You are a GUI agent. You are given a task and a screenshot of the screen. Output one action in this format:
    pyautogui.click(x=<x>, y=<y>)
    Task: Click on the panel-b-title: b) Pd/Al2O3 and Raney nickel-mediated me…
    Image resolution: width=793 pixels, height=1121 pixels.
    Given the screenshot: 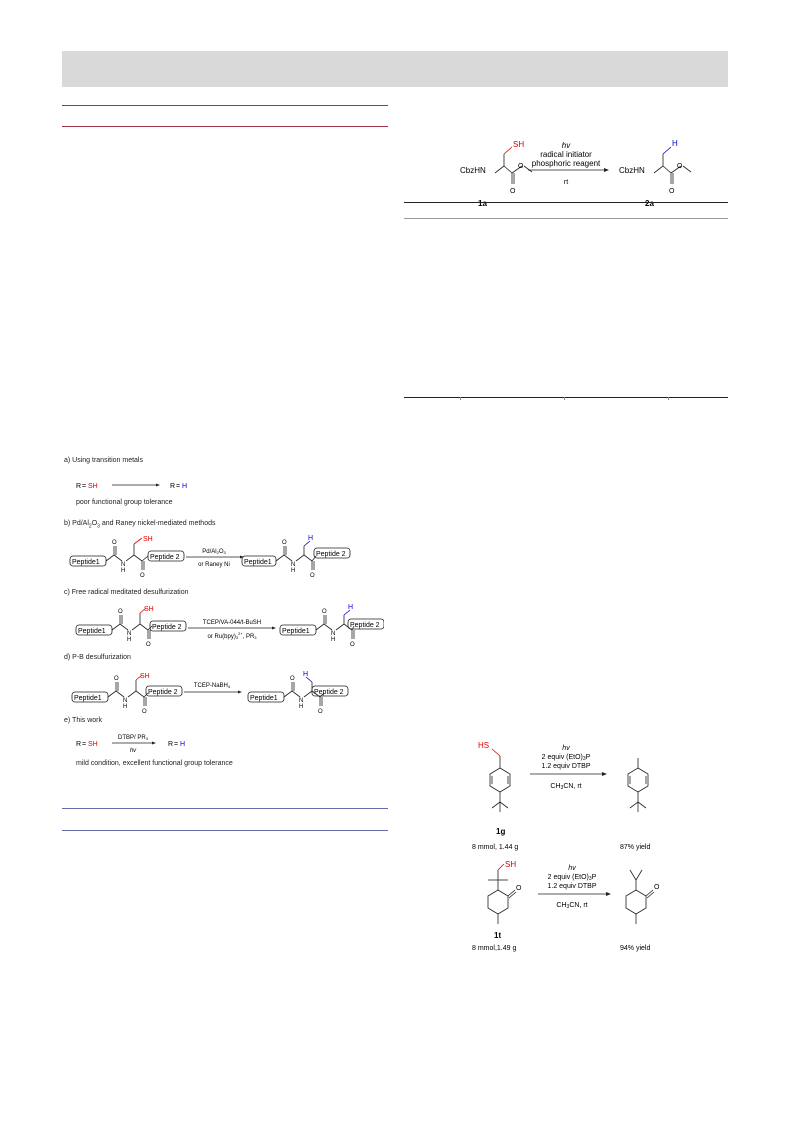 What is the action you would take?
    pyautogui.click(x=140, y=525)
    